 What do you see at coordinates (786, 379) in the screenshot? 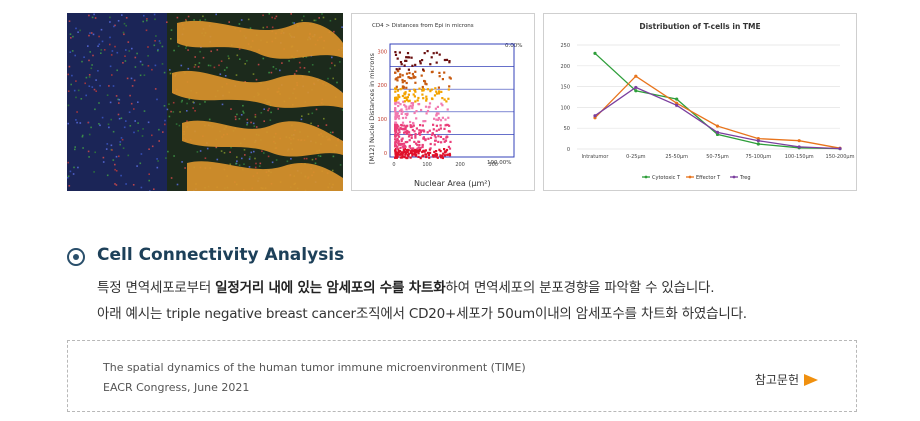
I see `reference-link: 참고문헌` at bounding box center [786, 379].